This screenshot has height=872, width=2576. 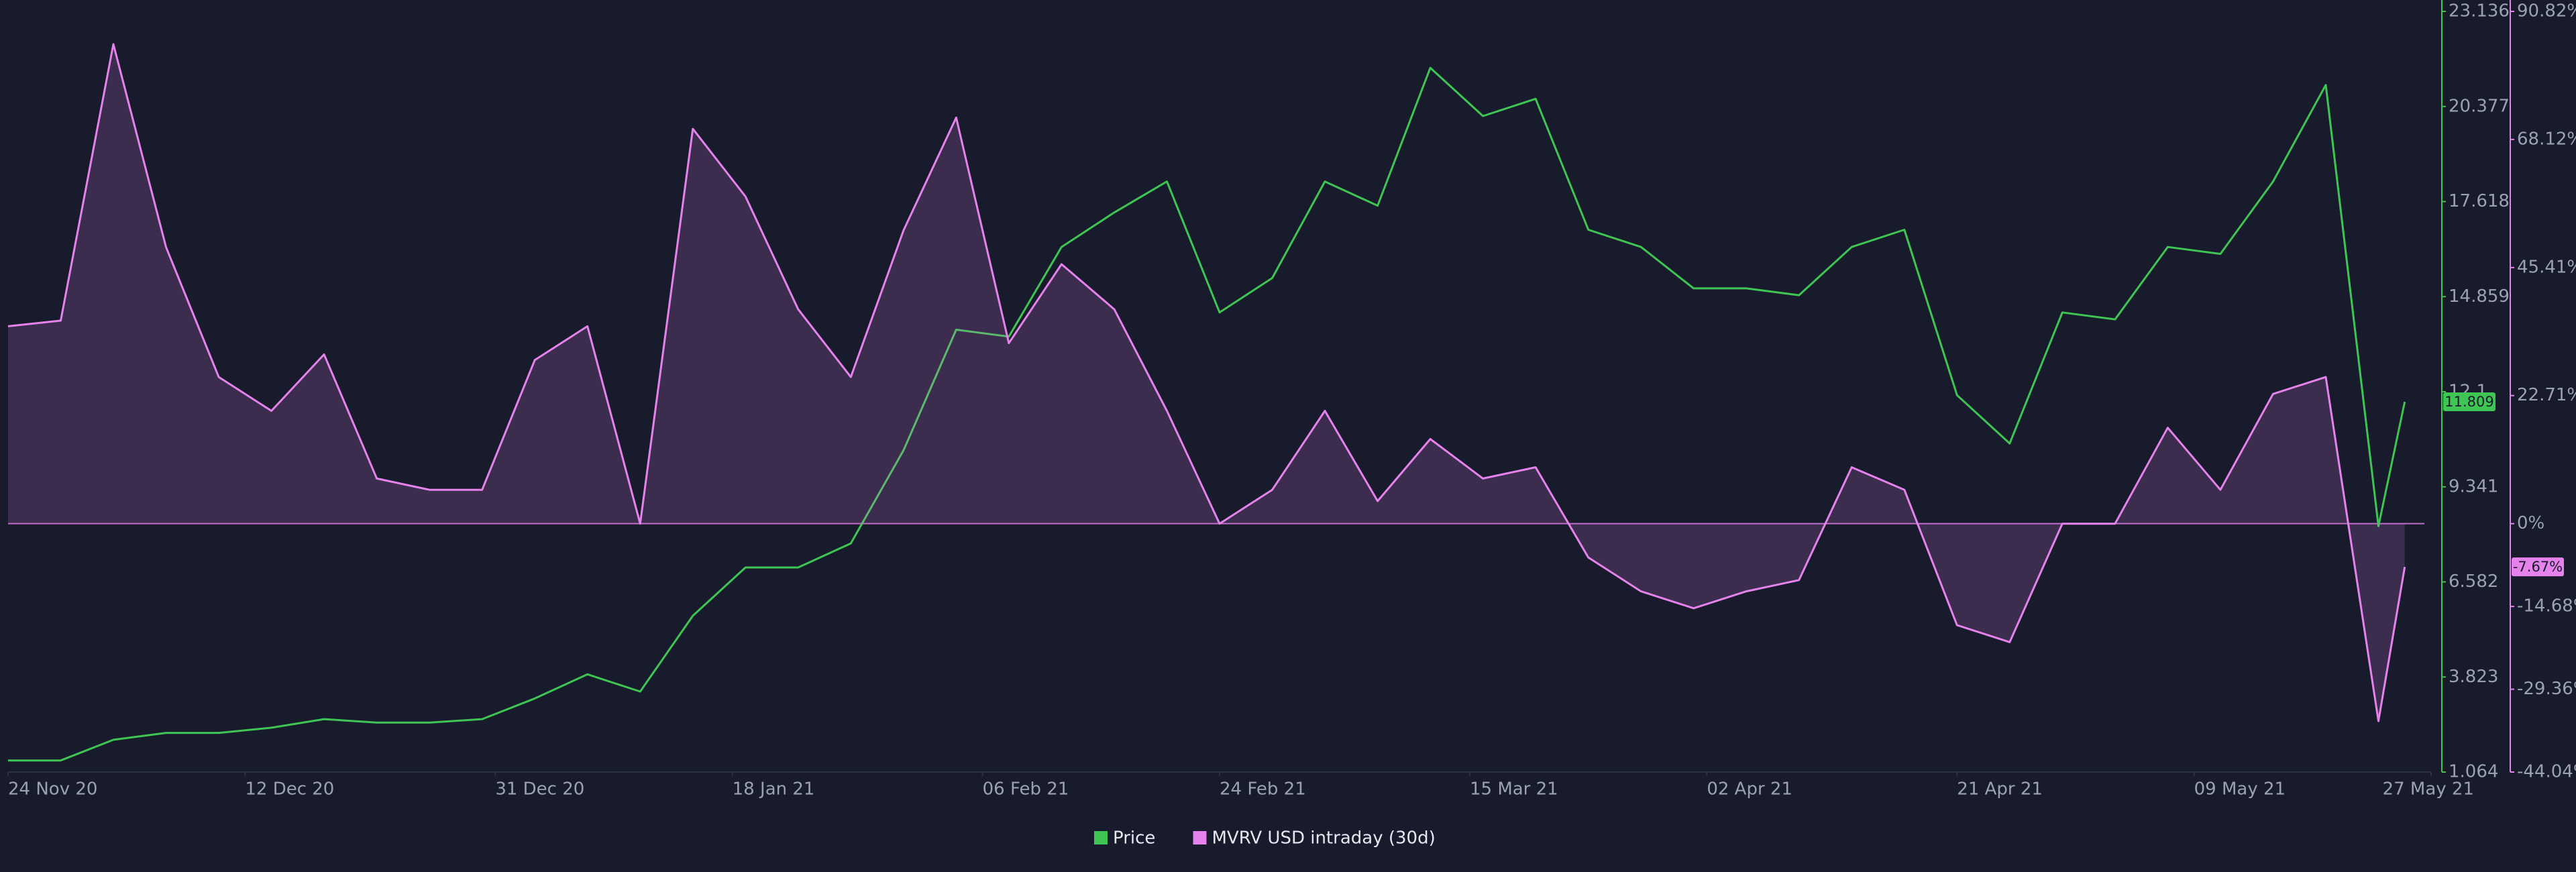 I want to click on y2-tick-label: 45.41%, so click(x=2546, y=267).